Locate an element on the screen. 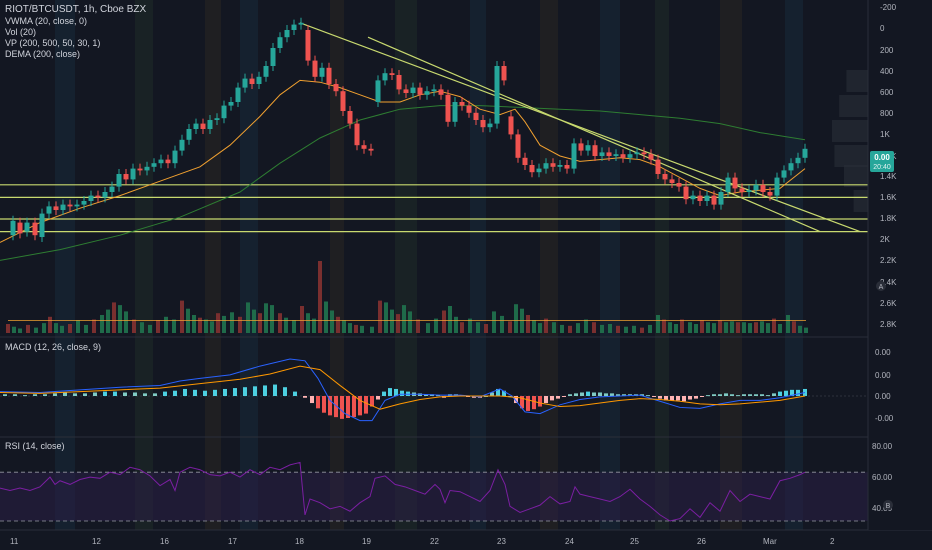 This screenshot has width=932, height=550. price-axis-background is located at coordinates (900, 265).